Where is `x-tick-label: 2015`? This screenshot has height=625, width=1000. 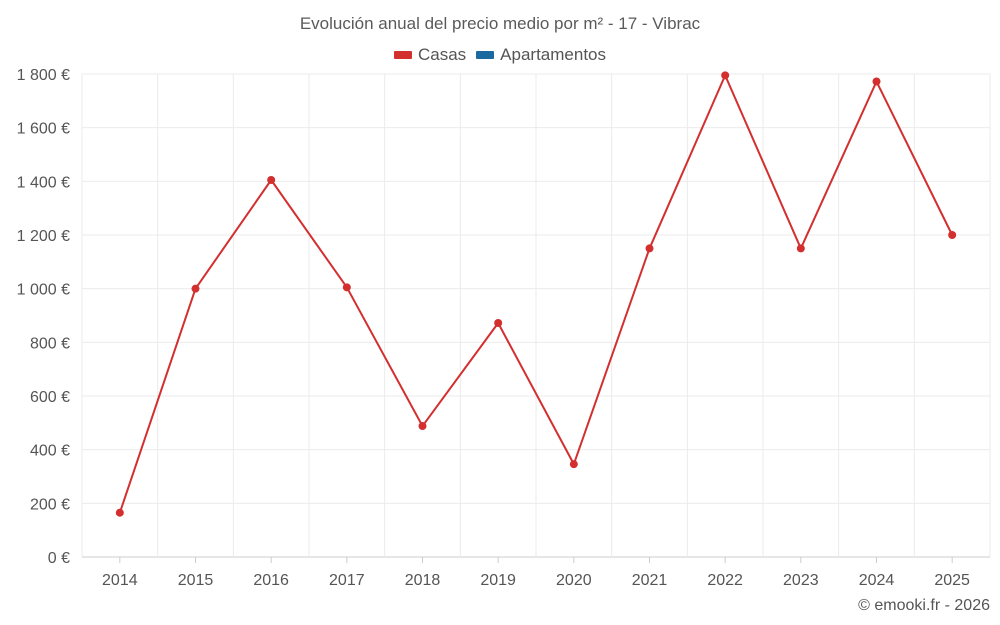 x-tick-label: 2015 is located at coordinates (196, 580).